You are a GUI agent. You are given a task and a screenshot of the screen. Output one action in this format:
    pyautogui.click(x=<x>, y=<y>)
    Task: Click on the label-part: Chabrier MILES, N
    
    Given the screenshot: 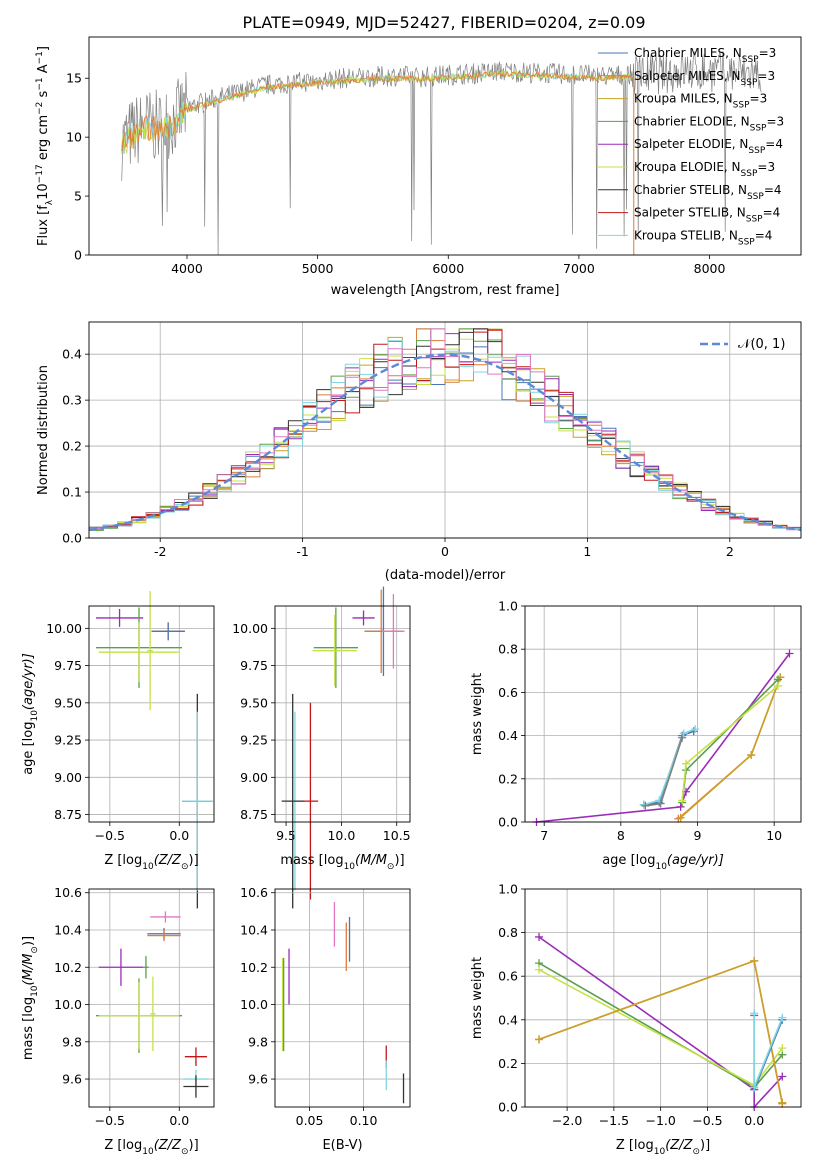 What is the action you would take?
    pyautogui.click(x=688, y=53)
    